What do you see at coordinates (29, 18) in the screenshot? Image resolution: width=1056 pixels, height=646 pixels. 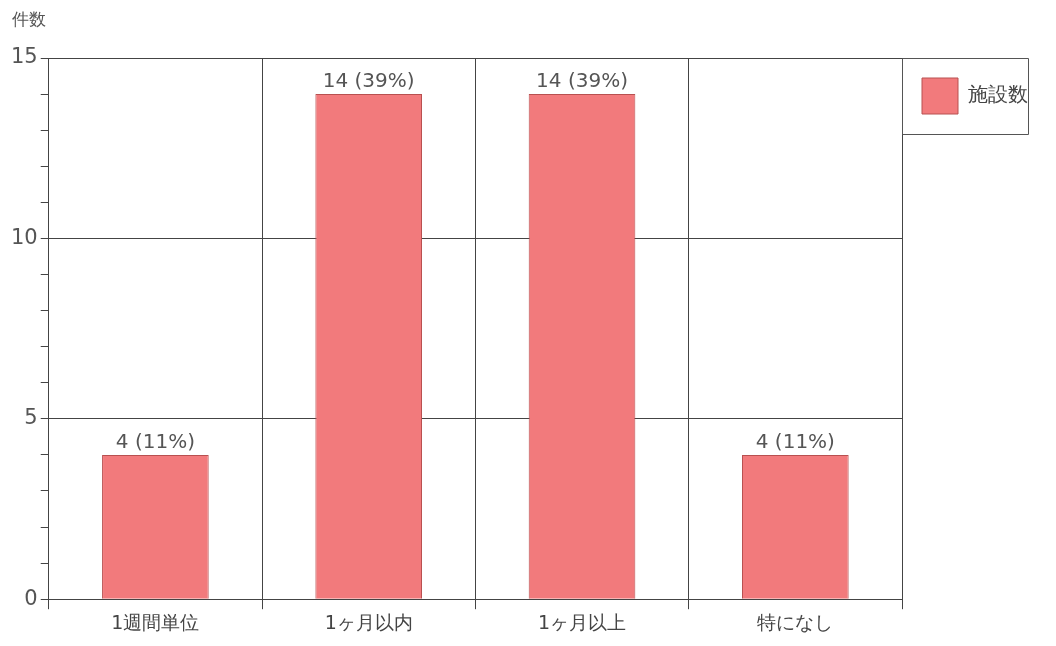 I see `y-axis-title: 件数` at bounding box center [29, 18].